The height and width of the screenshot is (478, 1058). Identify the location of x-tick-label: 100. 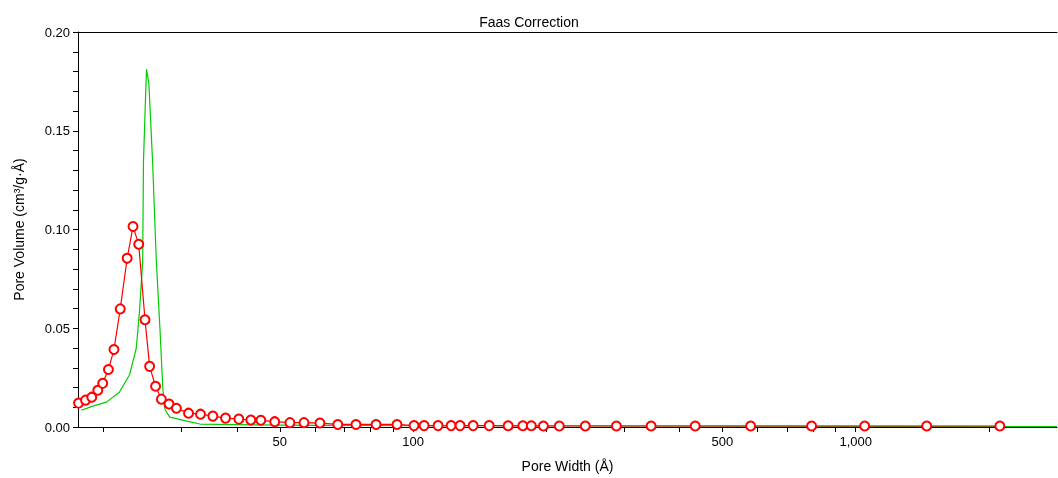
(413, 441).